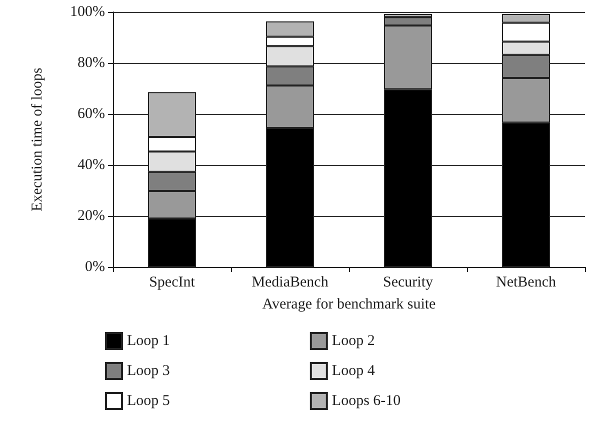 The height and width of the screenshot is (439, 598). I want to click on legend-label: Loops 6-10, so click(366, 401).